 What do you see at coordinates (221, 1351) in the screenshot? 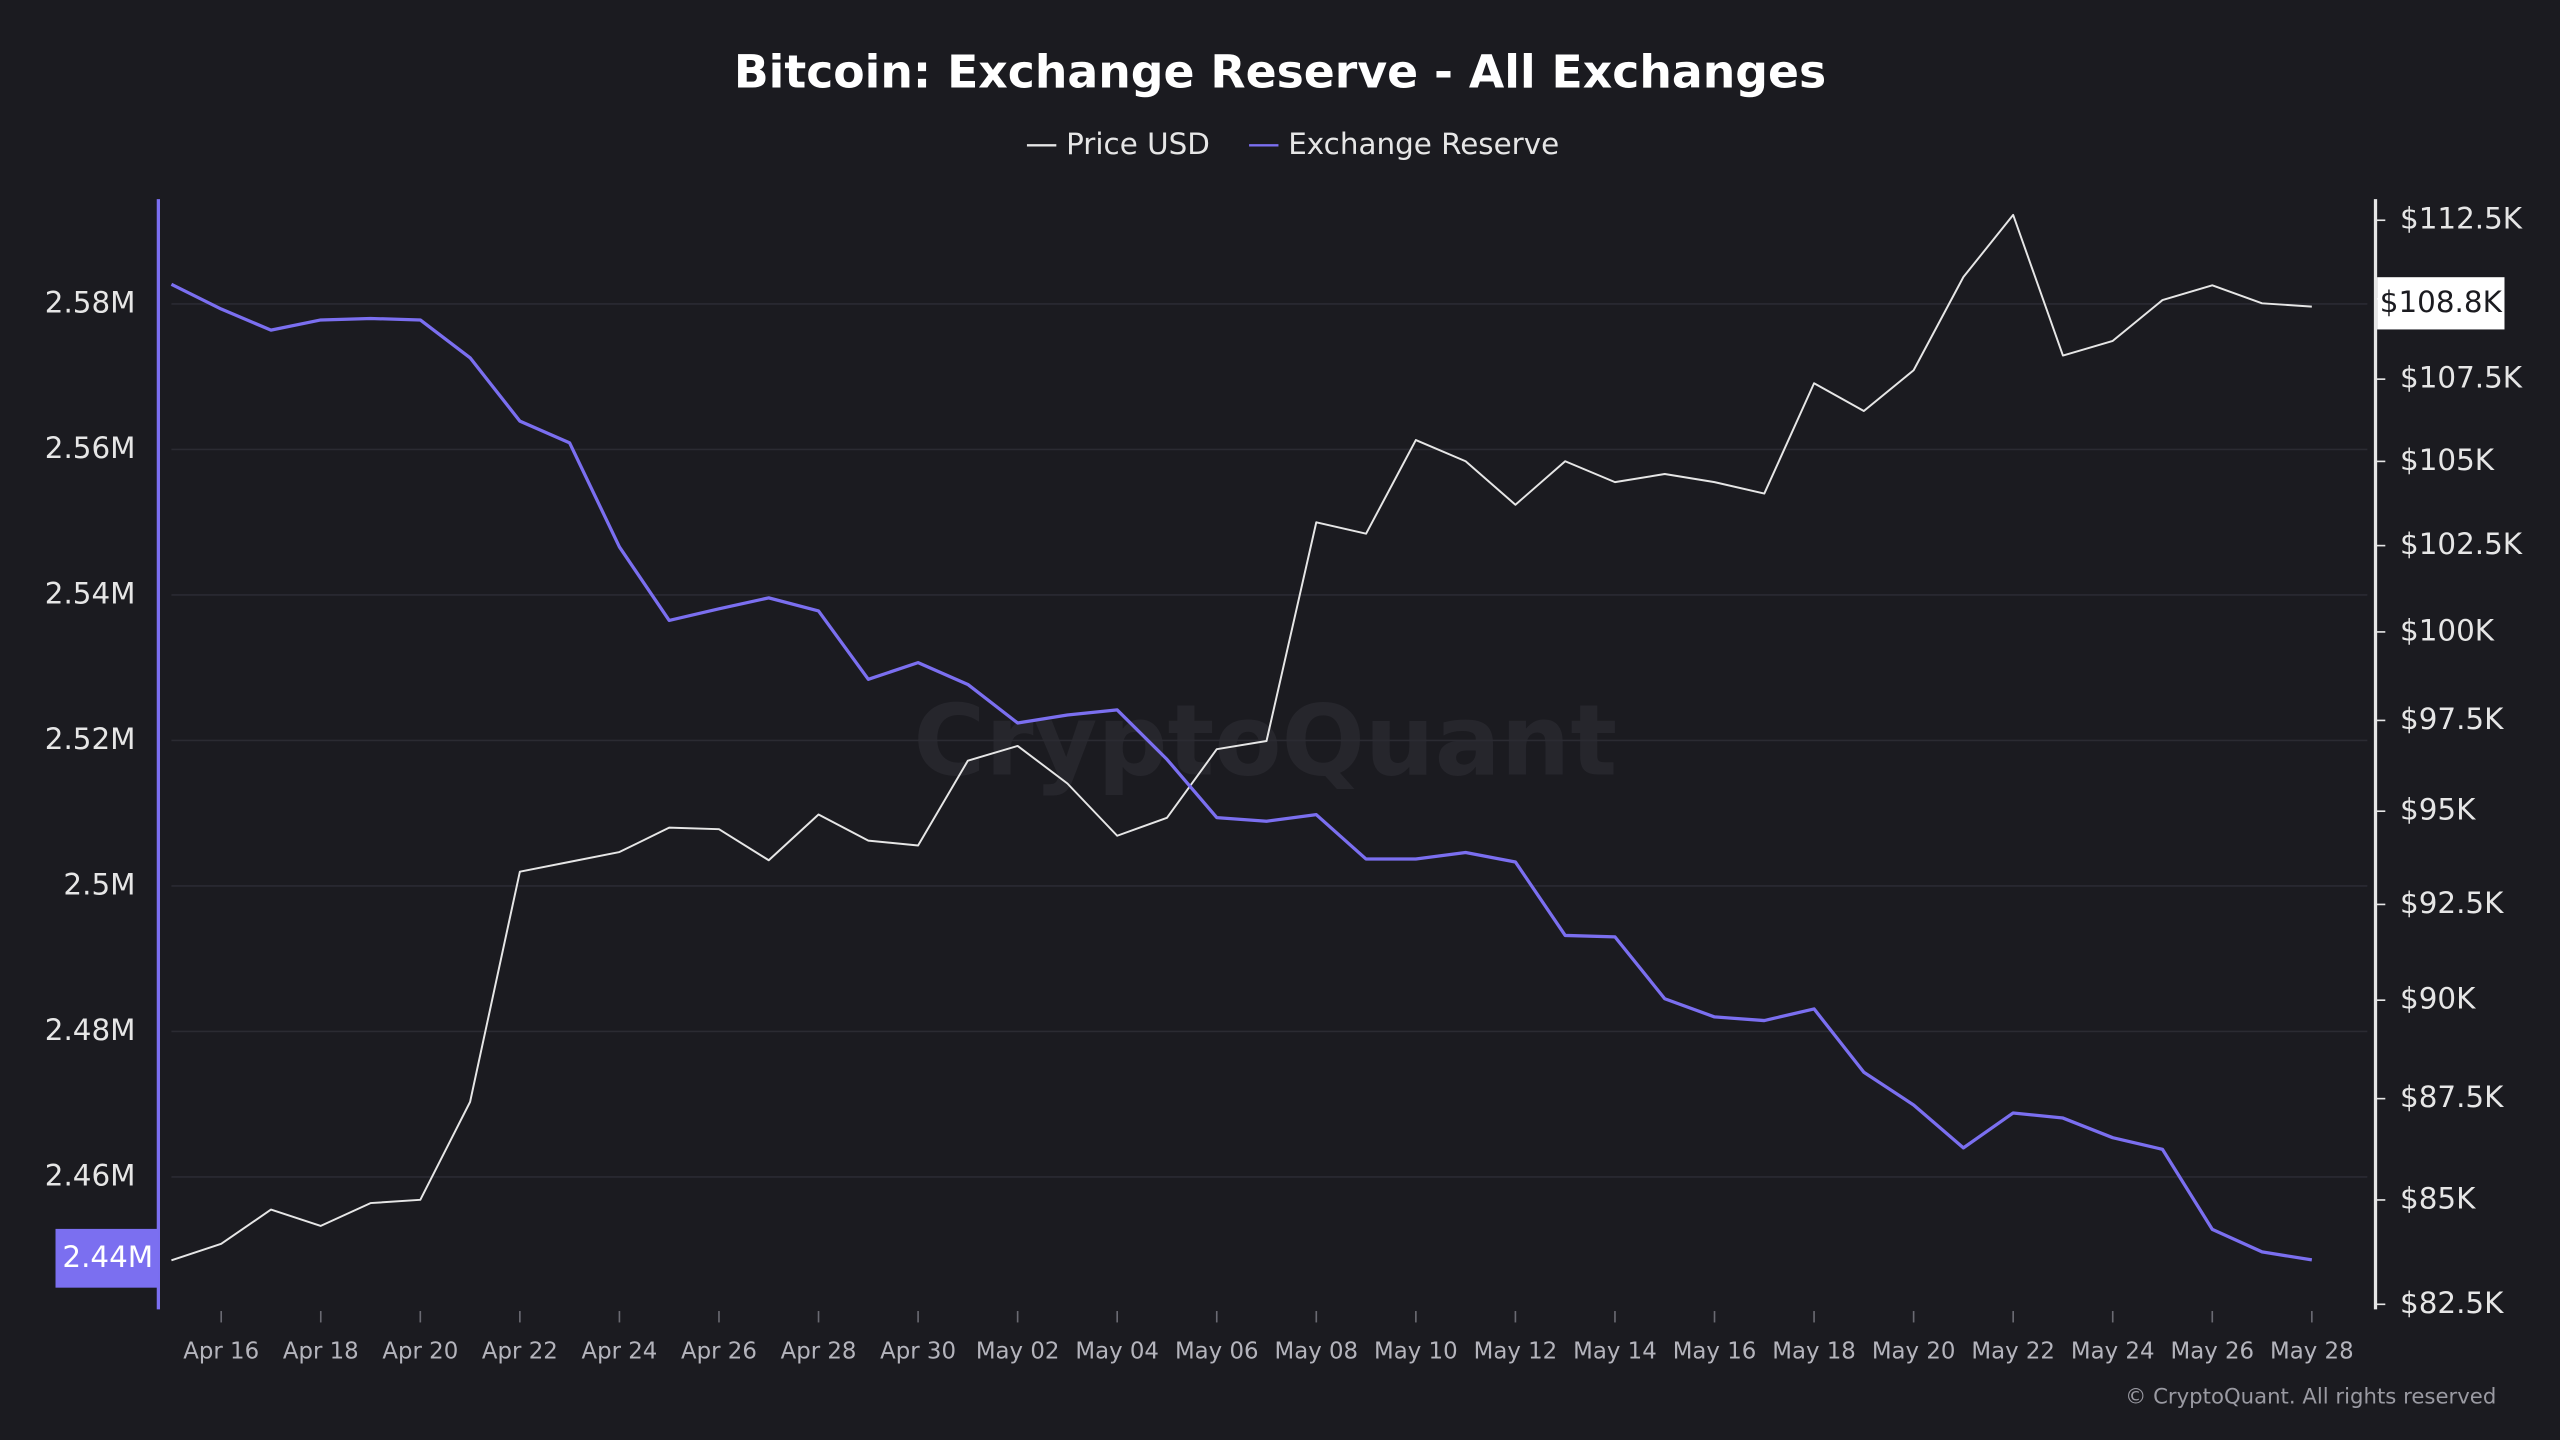
I see `x-tick-label: Apr 16` at bounding box center [221, 1351].